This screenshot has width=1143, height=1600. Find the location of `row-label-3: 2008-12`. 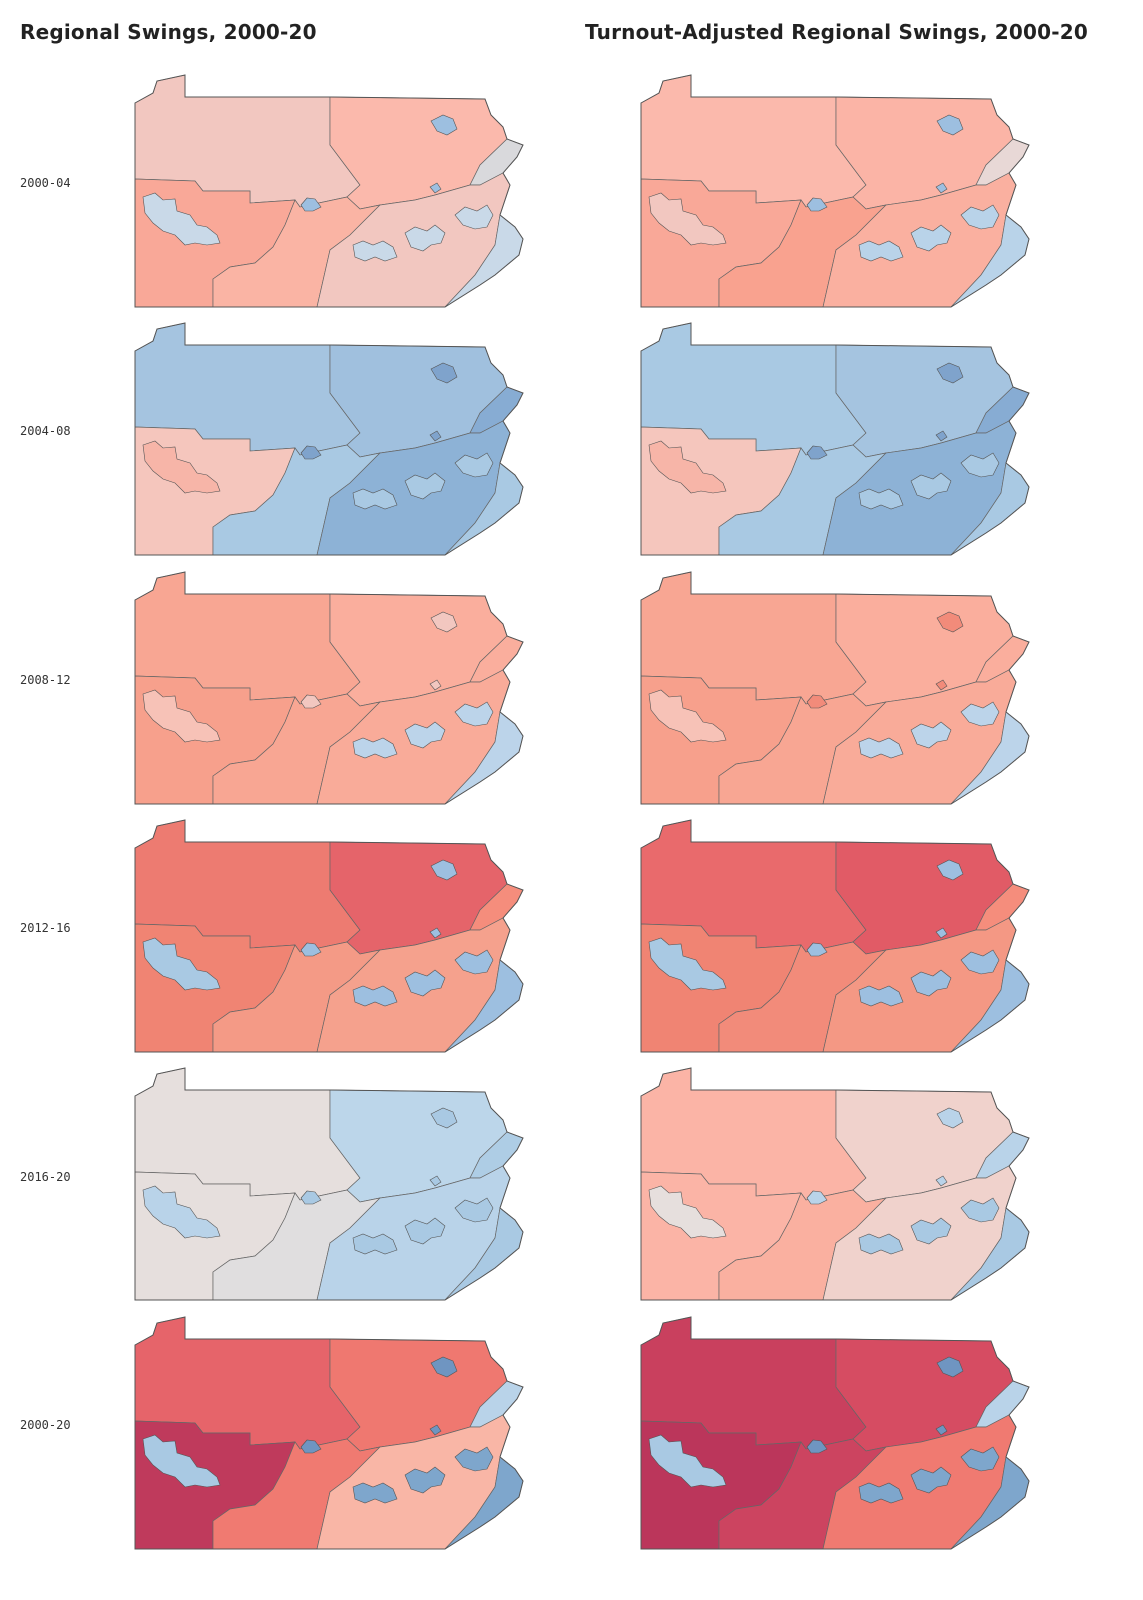

row-label-3: 2008-12 is located at coordinates (45, 680).